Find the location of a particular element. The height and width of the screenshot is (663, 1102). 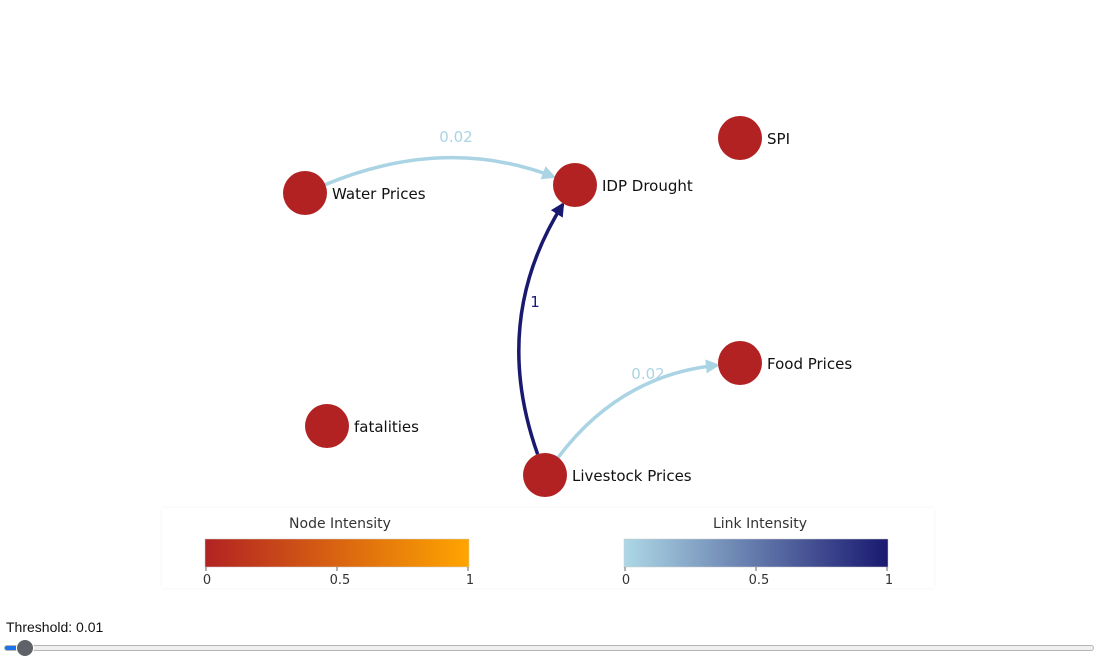

edge-labels-layer: 0.02 1 0.02 is located at coordinates (551, 255).